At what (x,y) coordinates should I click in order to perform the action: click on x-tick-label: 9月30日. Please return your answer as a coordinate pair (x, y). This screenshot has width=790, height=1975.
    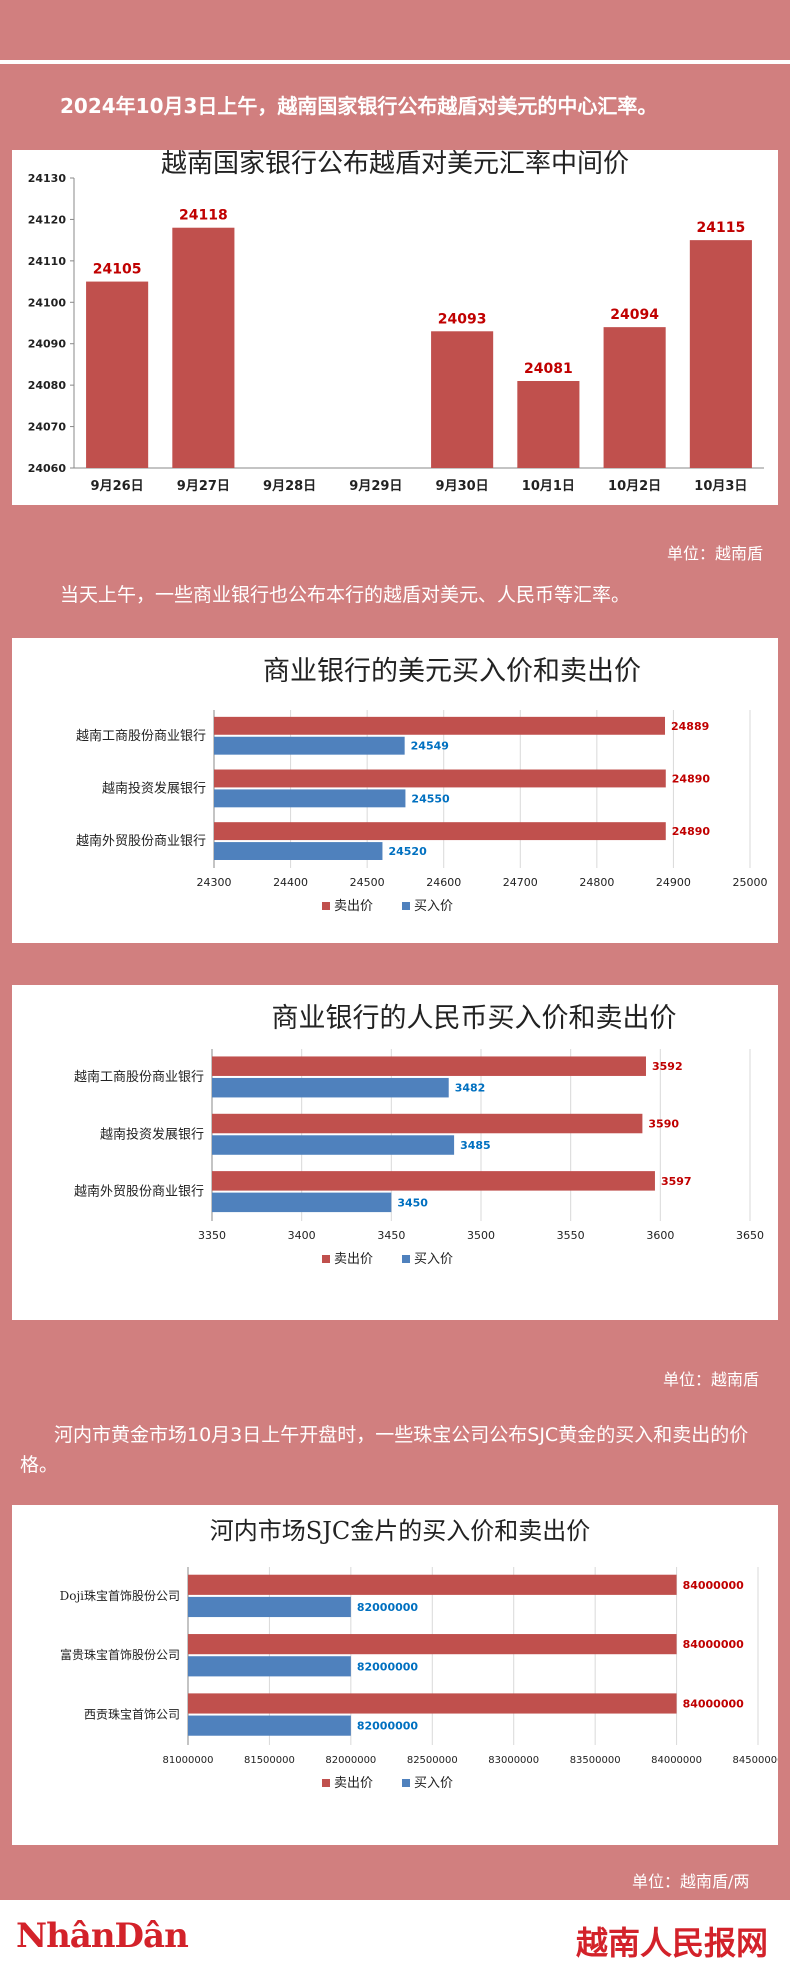
    Looking at the image, I should click on (462, 486).